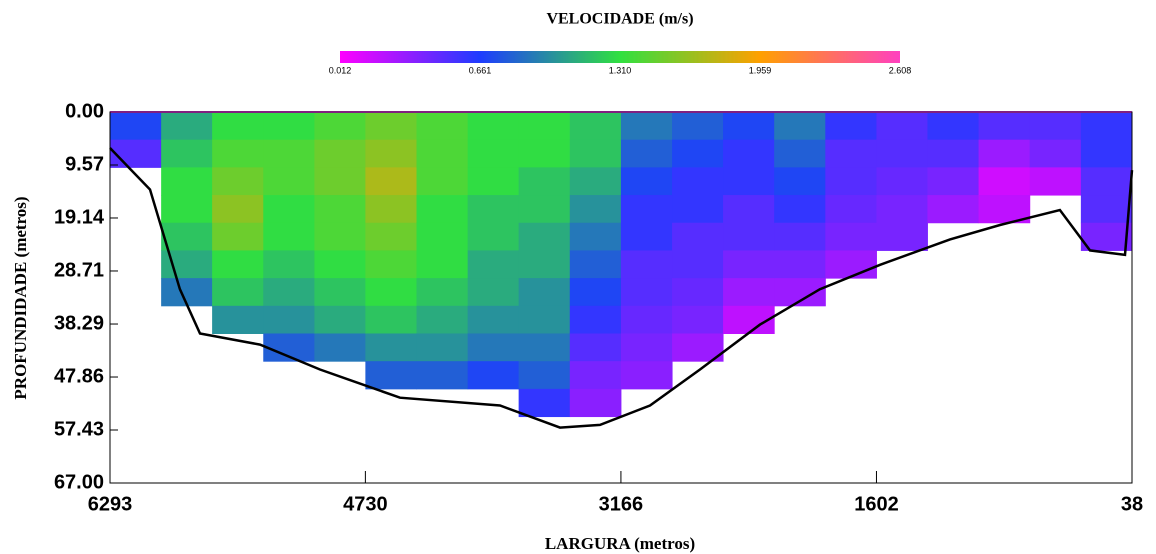  What do you see at coordinates (900, 70) in the screenshot?
I see `colorbar-tick-label: 2.608` at bounding box center [900, 70].